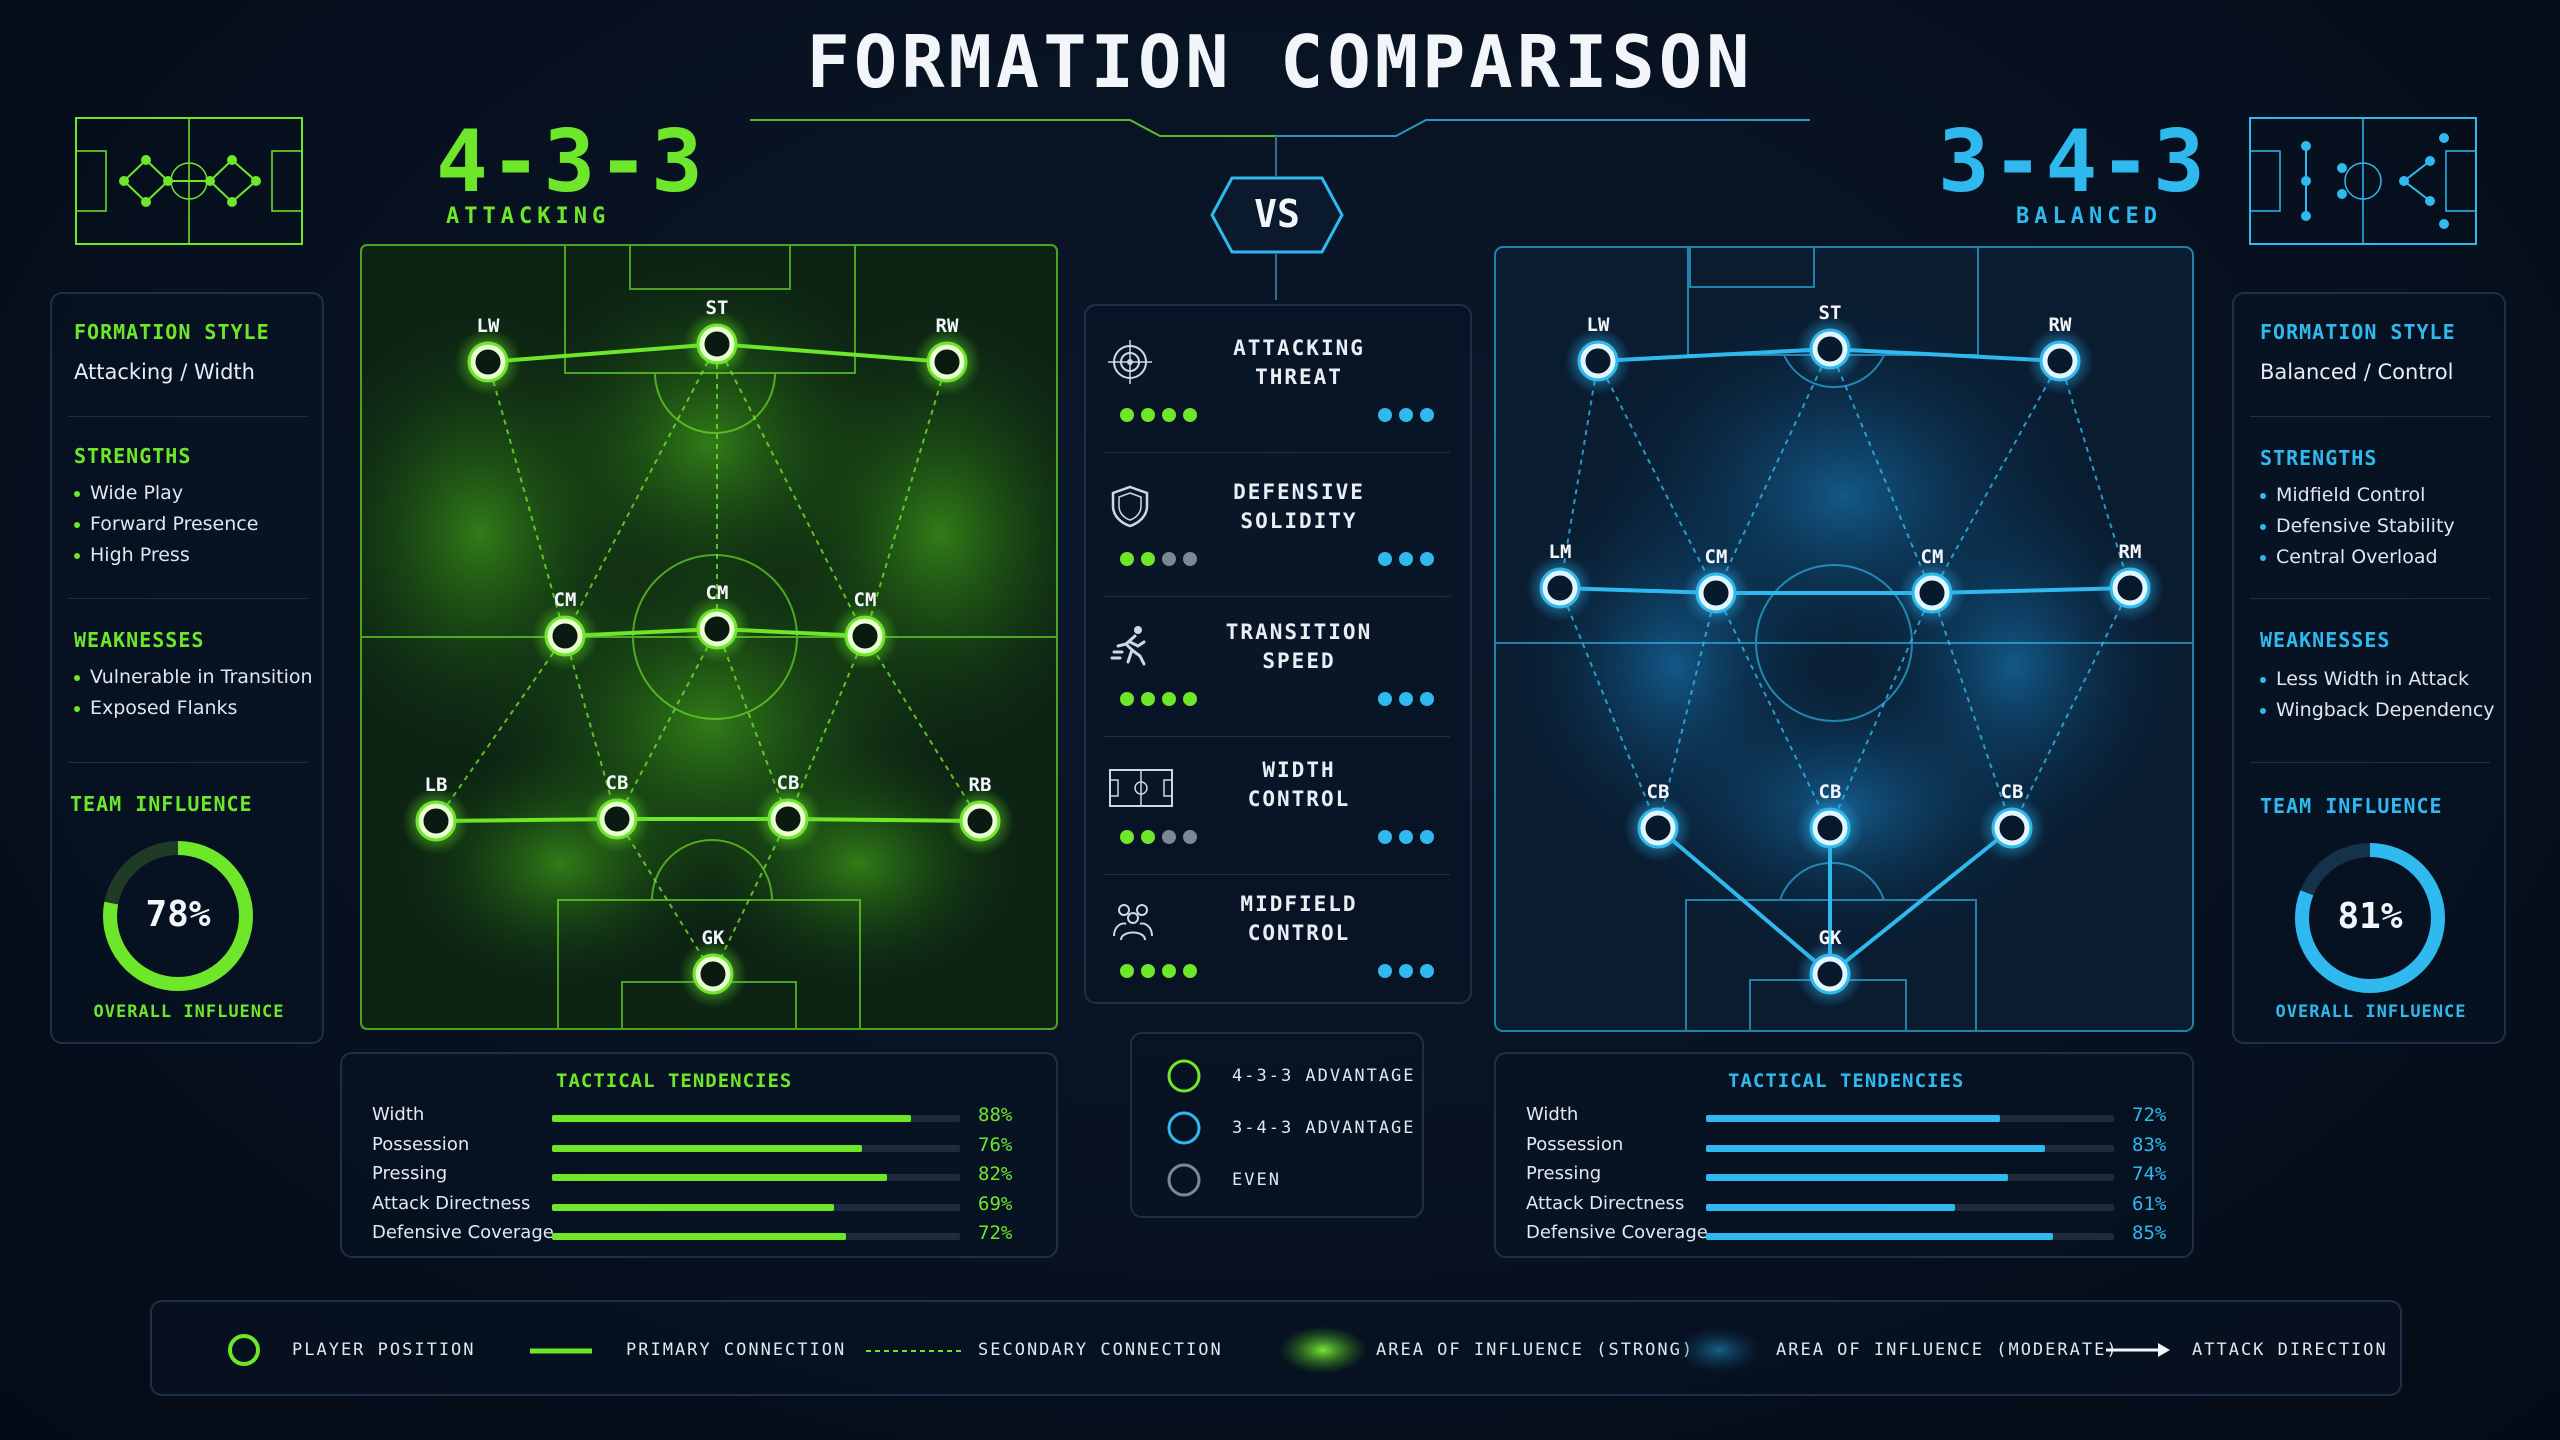 The width and height of the screenshot is (2560, 1440). What do you see at coordinates (2357, 372) in the screenshot?
I see `right-style-value: Balanced / Control` at bounding box center [2357, 372].